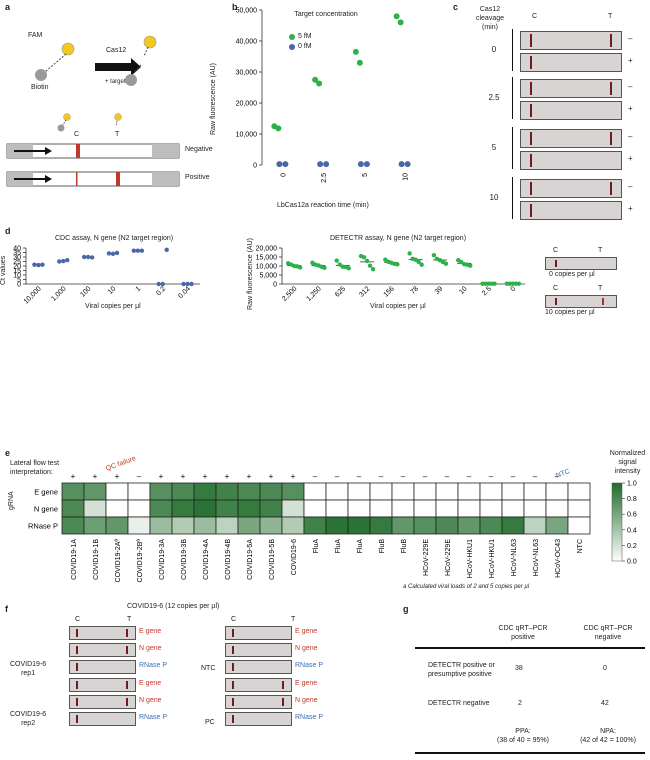 This screenshot has height=760, width=650. Describe the element at coordinates (184, 559) in the screenshot. I see `heatmap-col-label: COVID19-3B` at that location.